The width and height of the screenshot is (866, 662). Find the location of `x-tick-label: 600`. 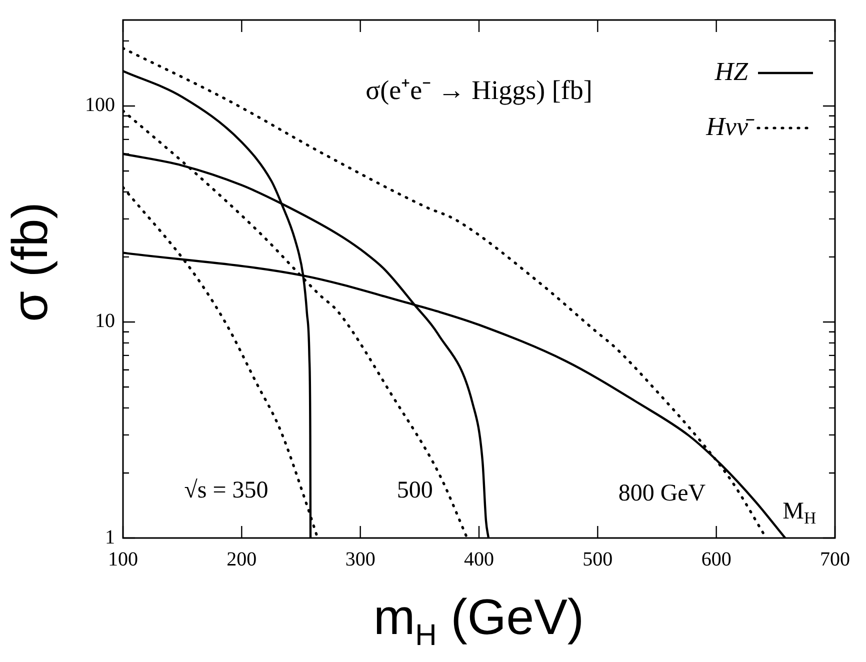

x-tick-label: 600 is located at coordinates (716, 559).